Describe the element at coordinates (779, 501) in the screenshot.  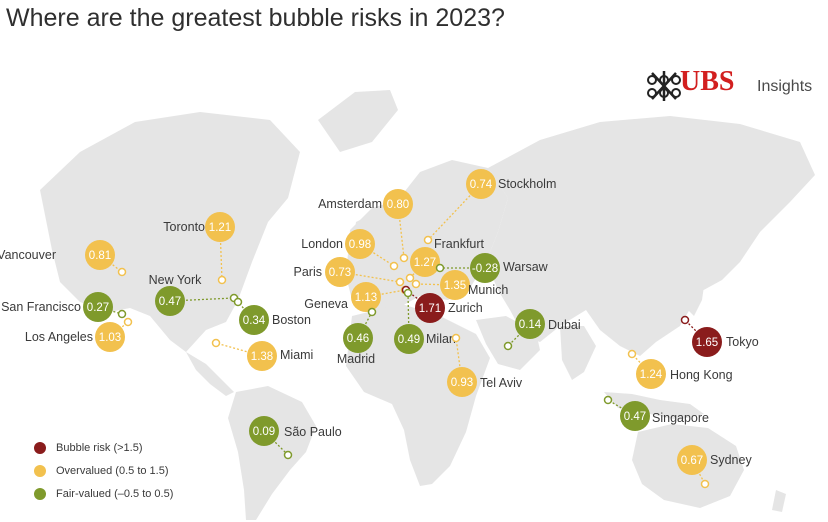
I see `new-zealand-shape` at that location.